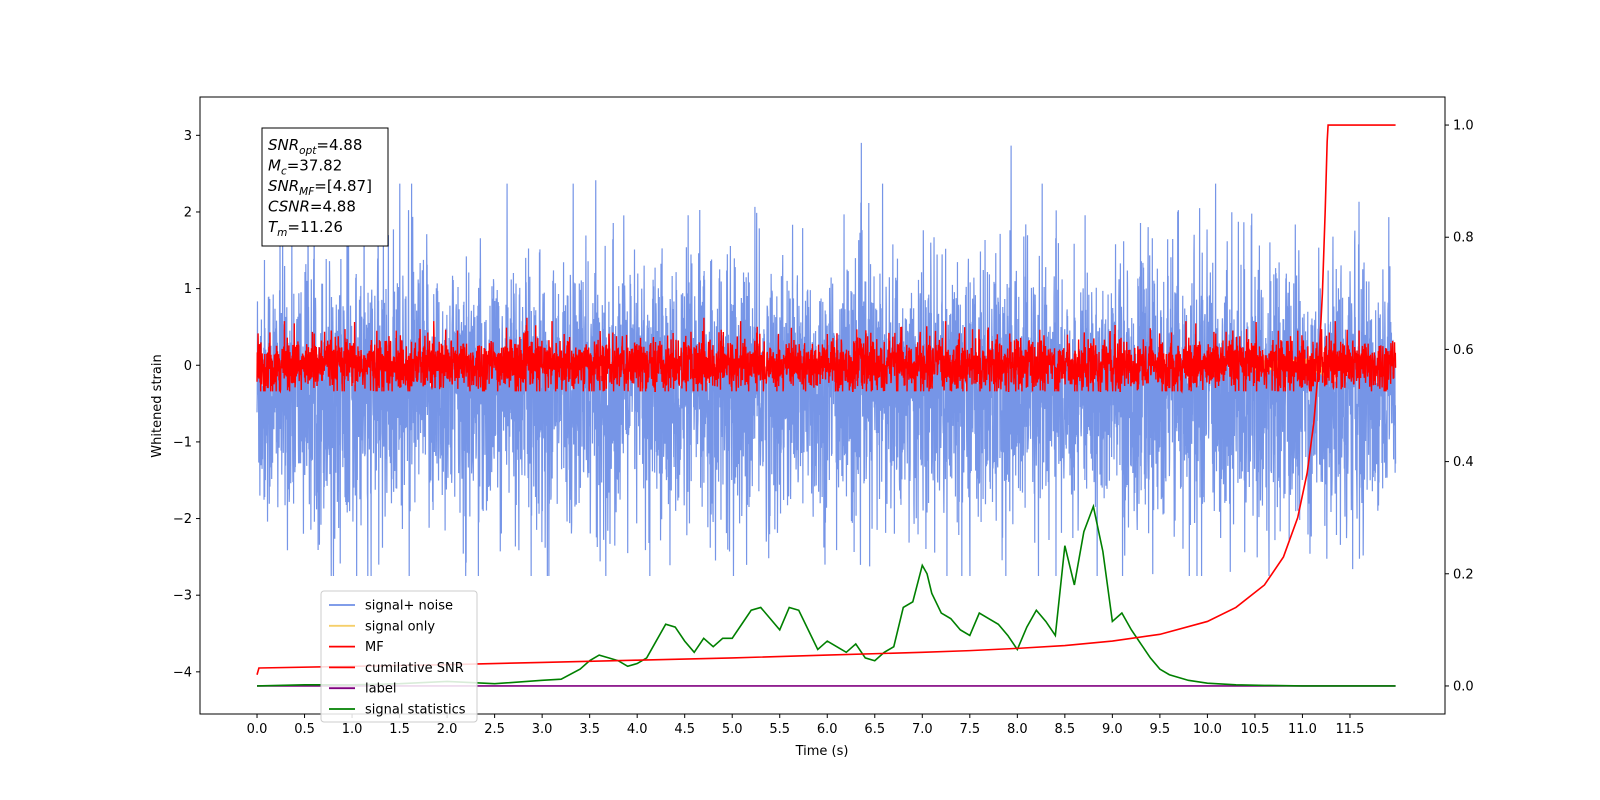 The width and height of the screenshot is (1600, 800). Describe the element at coordinates (969, 729) in the screenshot. I see `x-tick-label: 7.5` at that location.